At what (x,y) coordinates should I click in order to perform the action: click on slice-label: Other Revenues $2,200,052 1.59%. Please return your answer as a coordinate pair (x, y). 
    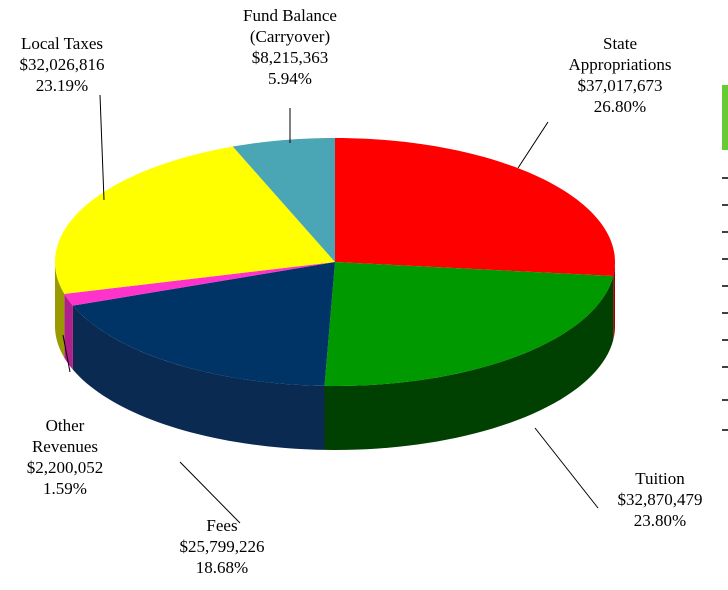
    Looking at the image, I should click on (77, 457).